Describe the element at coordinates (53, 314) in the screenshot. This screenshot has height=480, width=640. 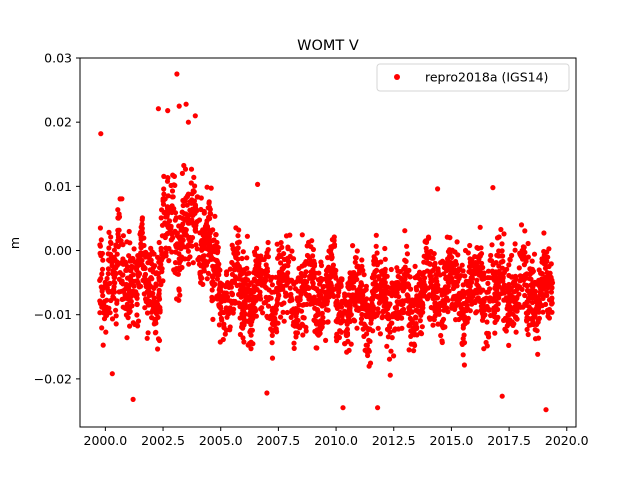
I see `y-tick-label: −0.01` at that location.